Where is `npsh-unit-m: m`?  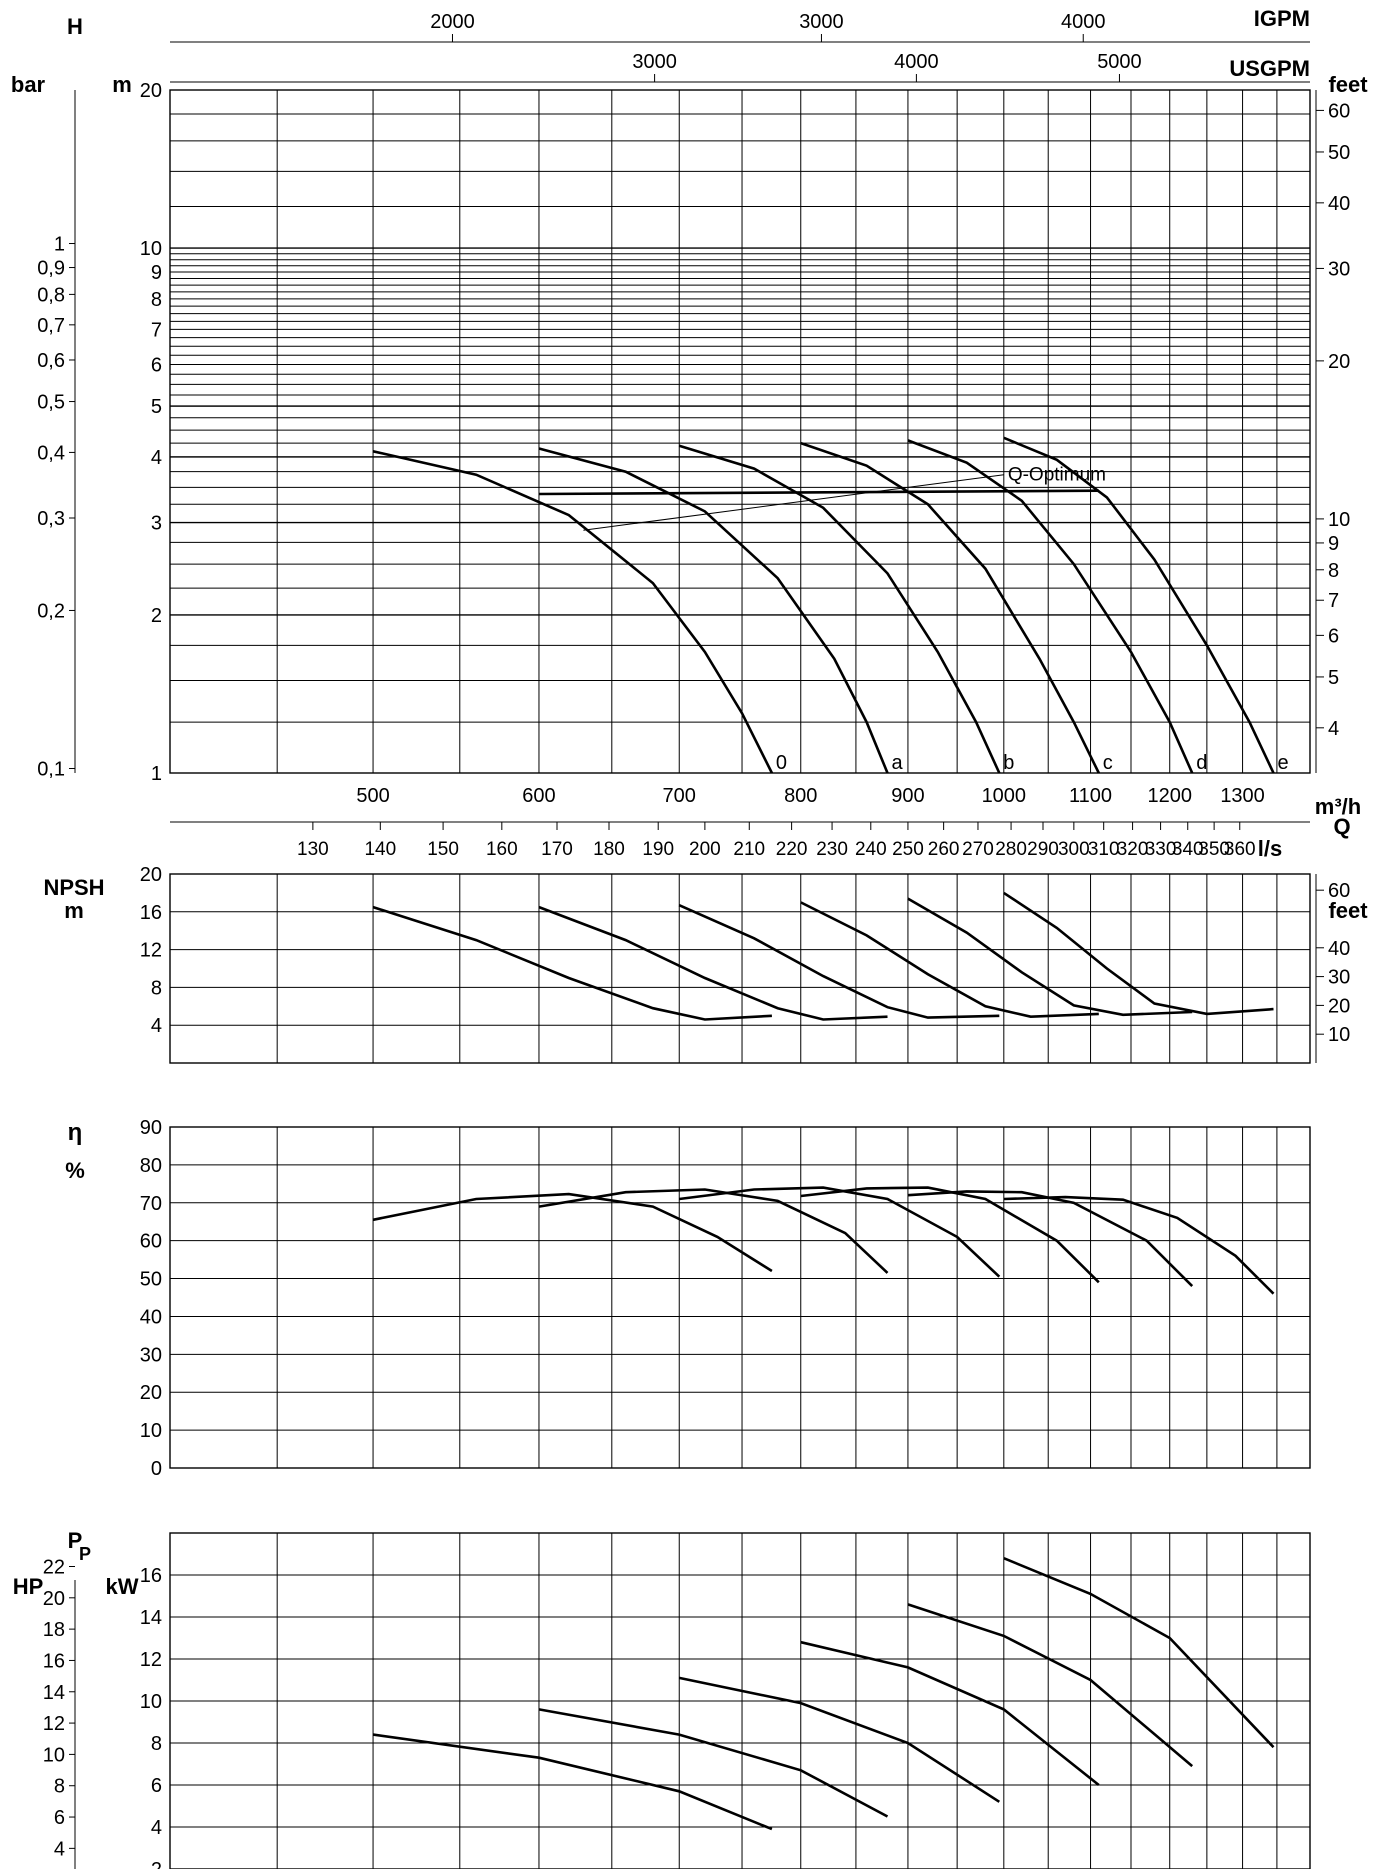 npsh-unit-m: m is located at coordinates (74, 910).